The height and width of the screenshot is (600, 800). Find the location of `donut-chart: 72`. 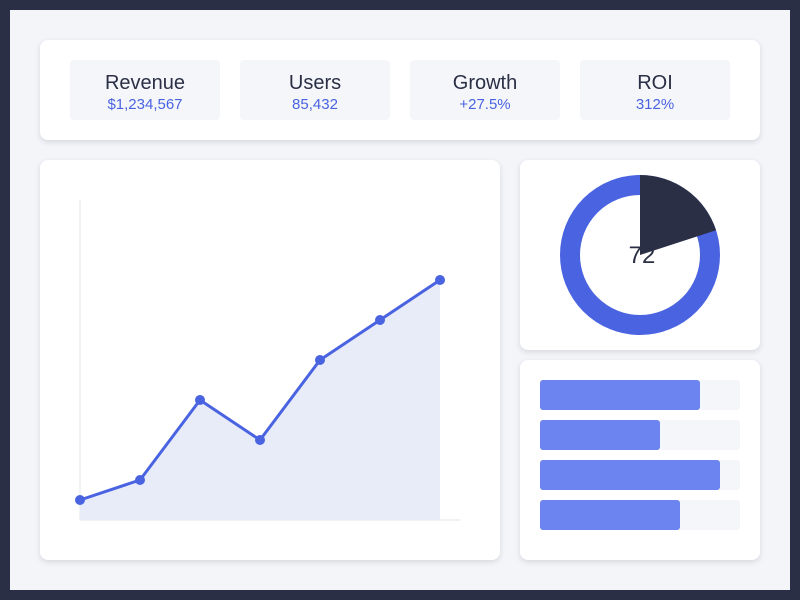

donut-chart: 72 is located at coordinates (640, 255).